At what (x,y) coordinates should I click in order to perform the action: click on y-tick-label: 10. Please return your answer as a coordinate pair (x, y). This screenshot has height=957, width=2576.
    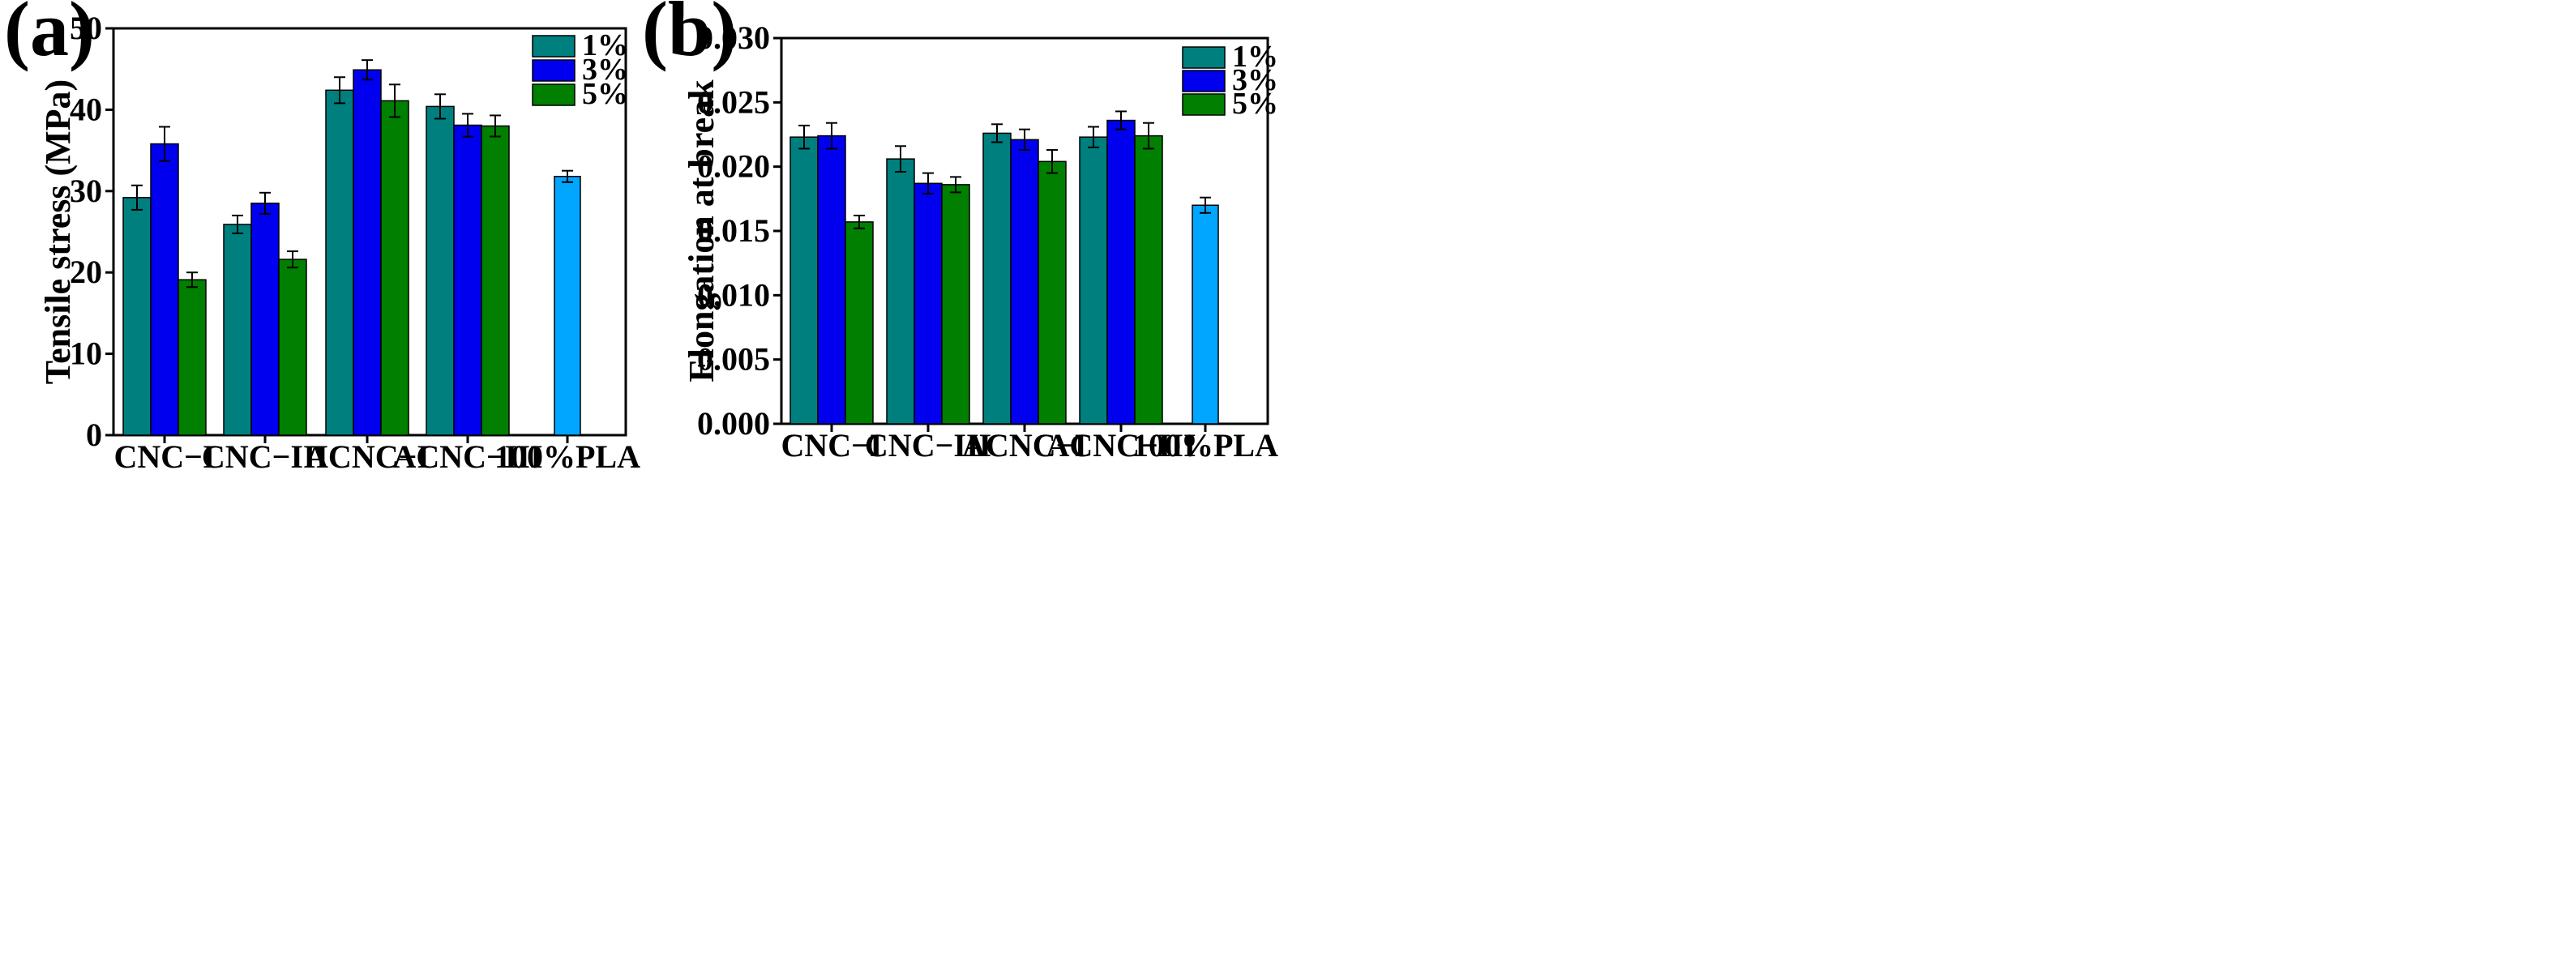
    Looking at the image, I should click on (86, 354).